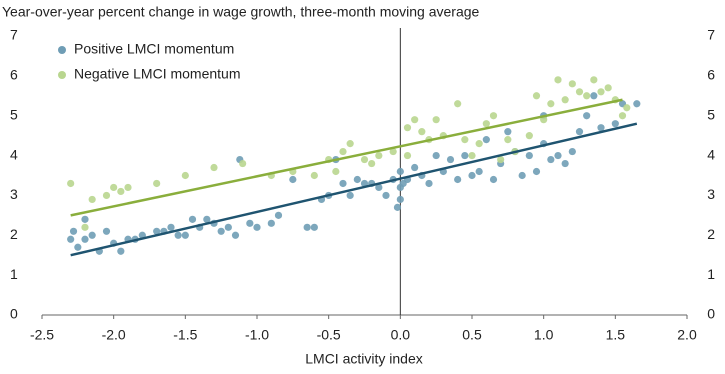  I want to click on y2-tick-label: 2, so click(711, 234).